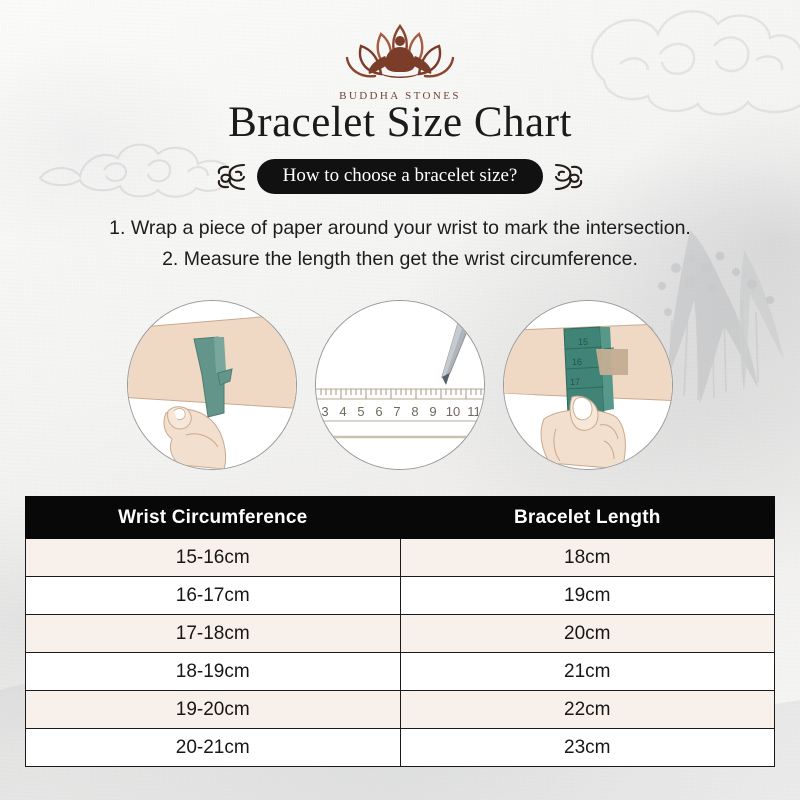  I want to click on cell-wrist: 19-20cm, so click(213, 709).